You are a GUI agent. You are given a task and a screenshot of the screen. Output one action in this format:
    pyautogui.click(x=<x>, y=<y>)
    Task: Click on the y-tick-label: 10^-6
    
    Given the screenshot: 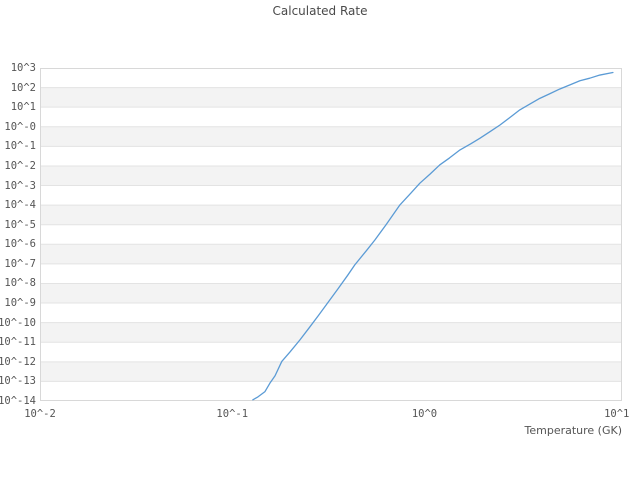 What is the action you would take?
    pyautogui.click(x=20, y=244)
    